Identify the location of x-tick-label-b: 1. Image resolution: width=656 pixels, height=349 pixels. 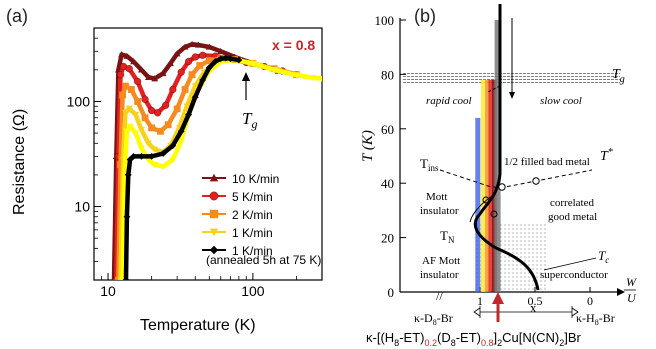
(480, 301).